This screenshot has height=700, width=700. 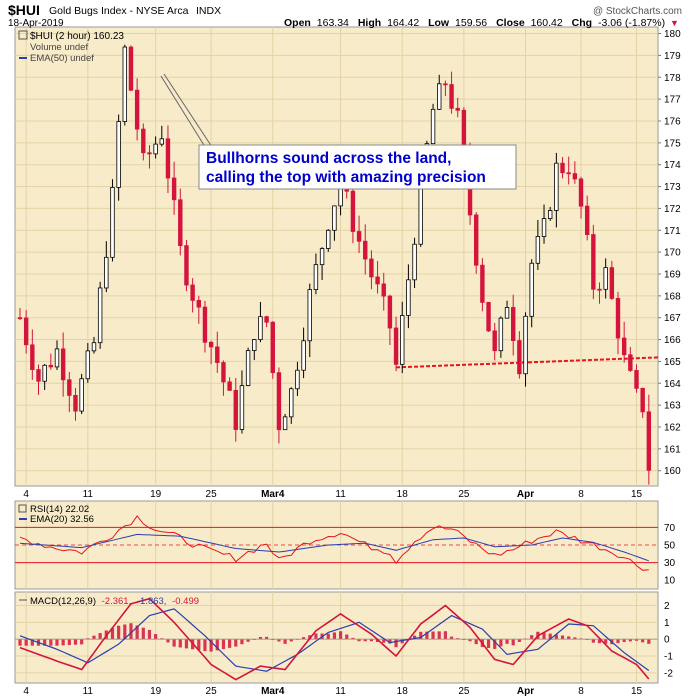 What do you see at coordinates (672, 274) in the screenshot?
I see `price-tick-label: 169` at bounding box center [672, 274].